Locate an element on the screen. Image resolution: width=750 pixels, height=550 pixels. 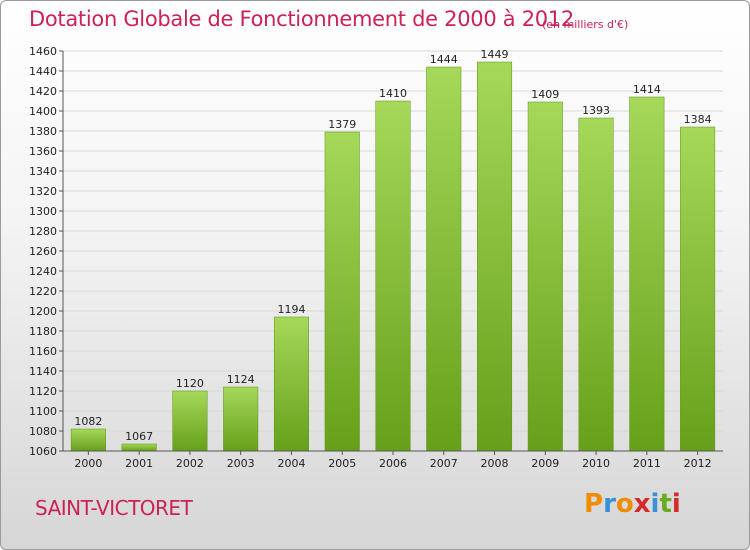
x-tick-label: 2012 is located at coordinates (698, 463).